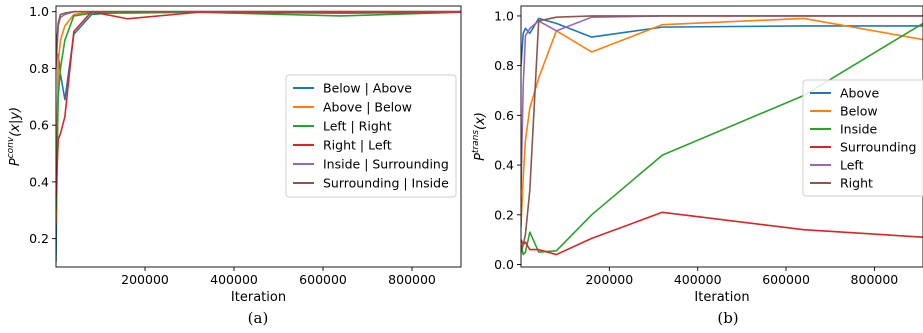 The image size is (923, 333). What do you see at coordinates (15, 122) in the screenshot?
I see `y-axis-label-arg: (x|y)` at bounding box center [15, 122].